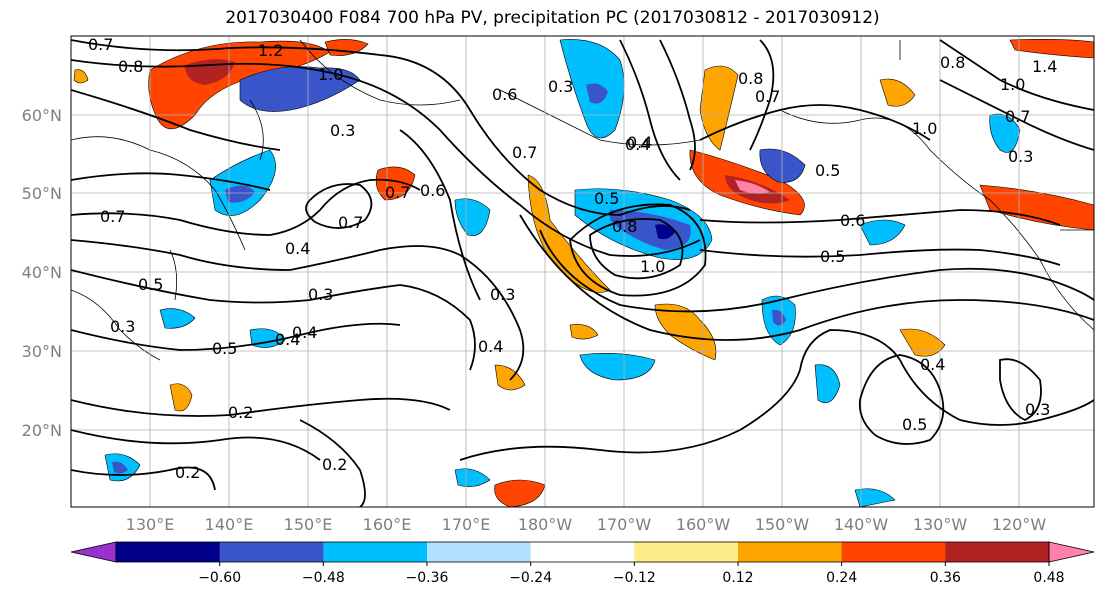  Describe the element at coordinates (93, 552) in the screenshot. I see `colorbar-extend-low` at that location.